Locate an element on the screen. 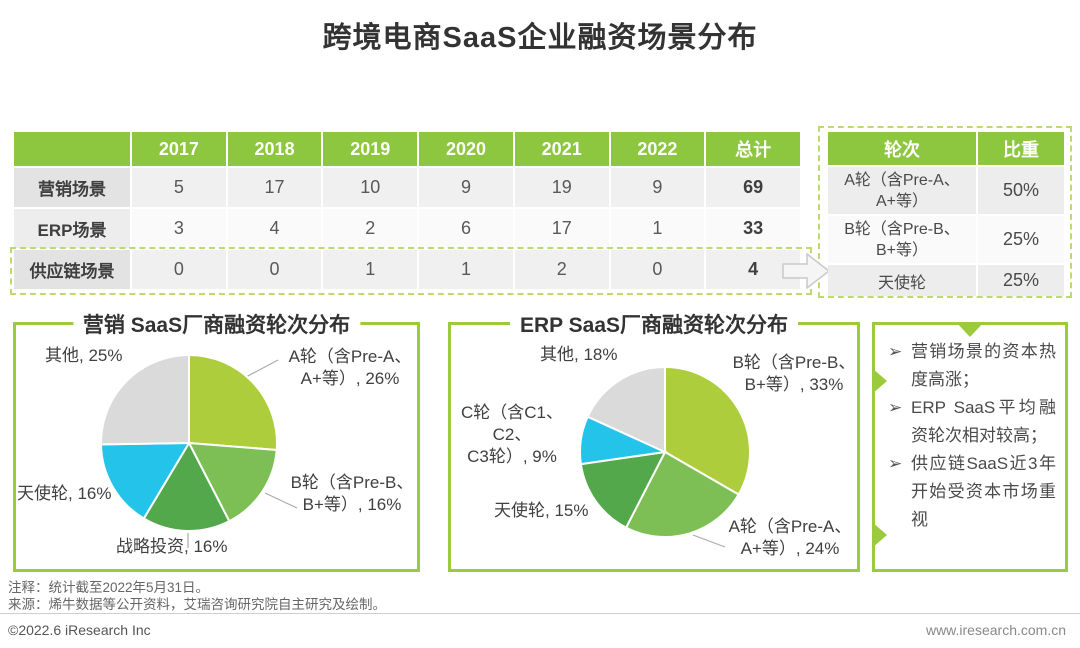  copyright-text: ©2022.6 iResearch Inc is located at coordinates (79, 630).